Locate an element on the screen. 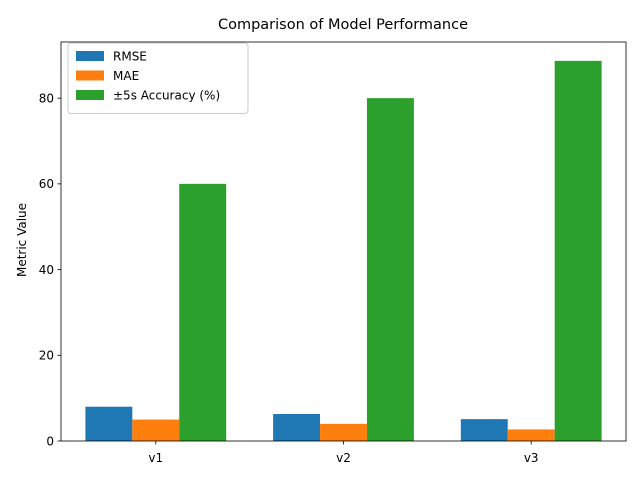 The height and width of the screenshot is (480, 640). bar-5s-accuracy-v2 is located at coordinates (390, 269).